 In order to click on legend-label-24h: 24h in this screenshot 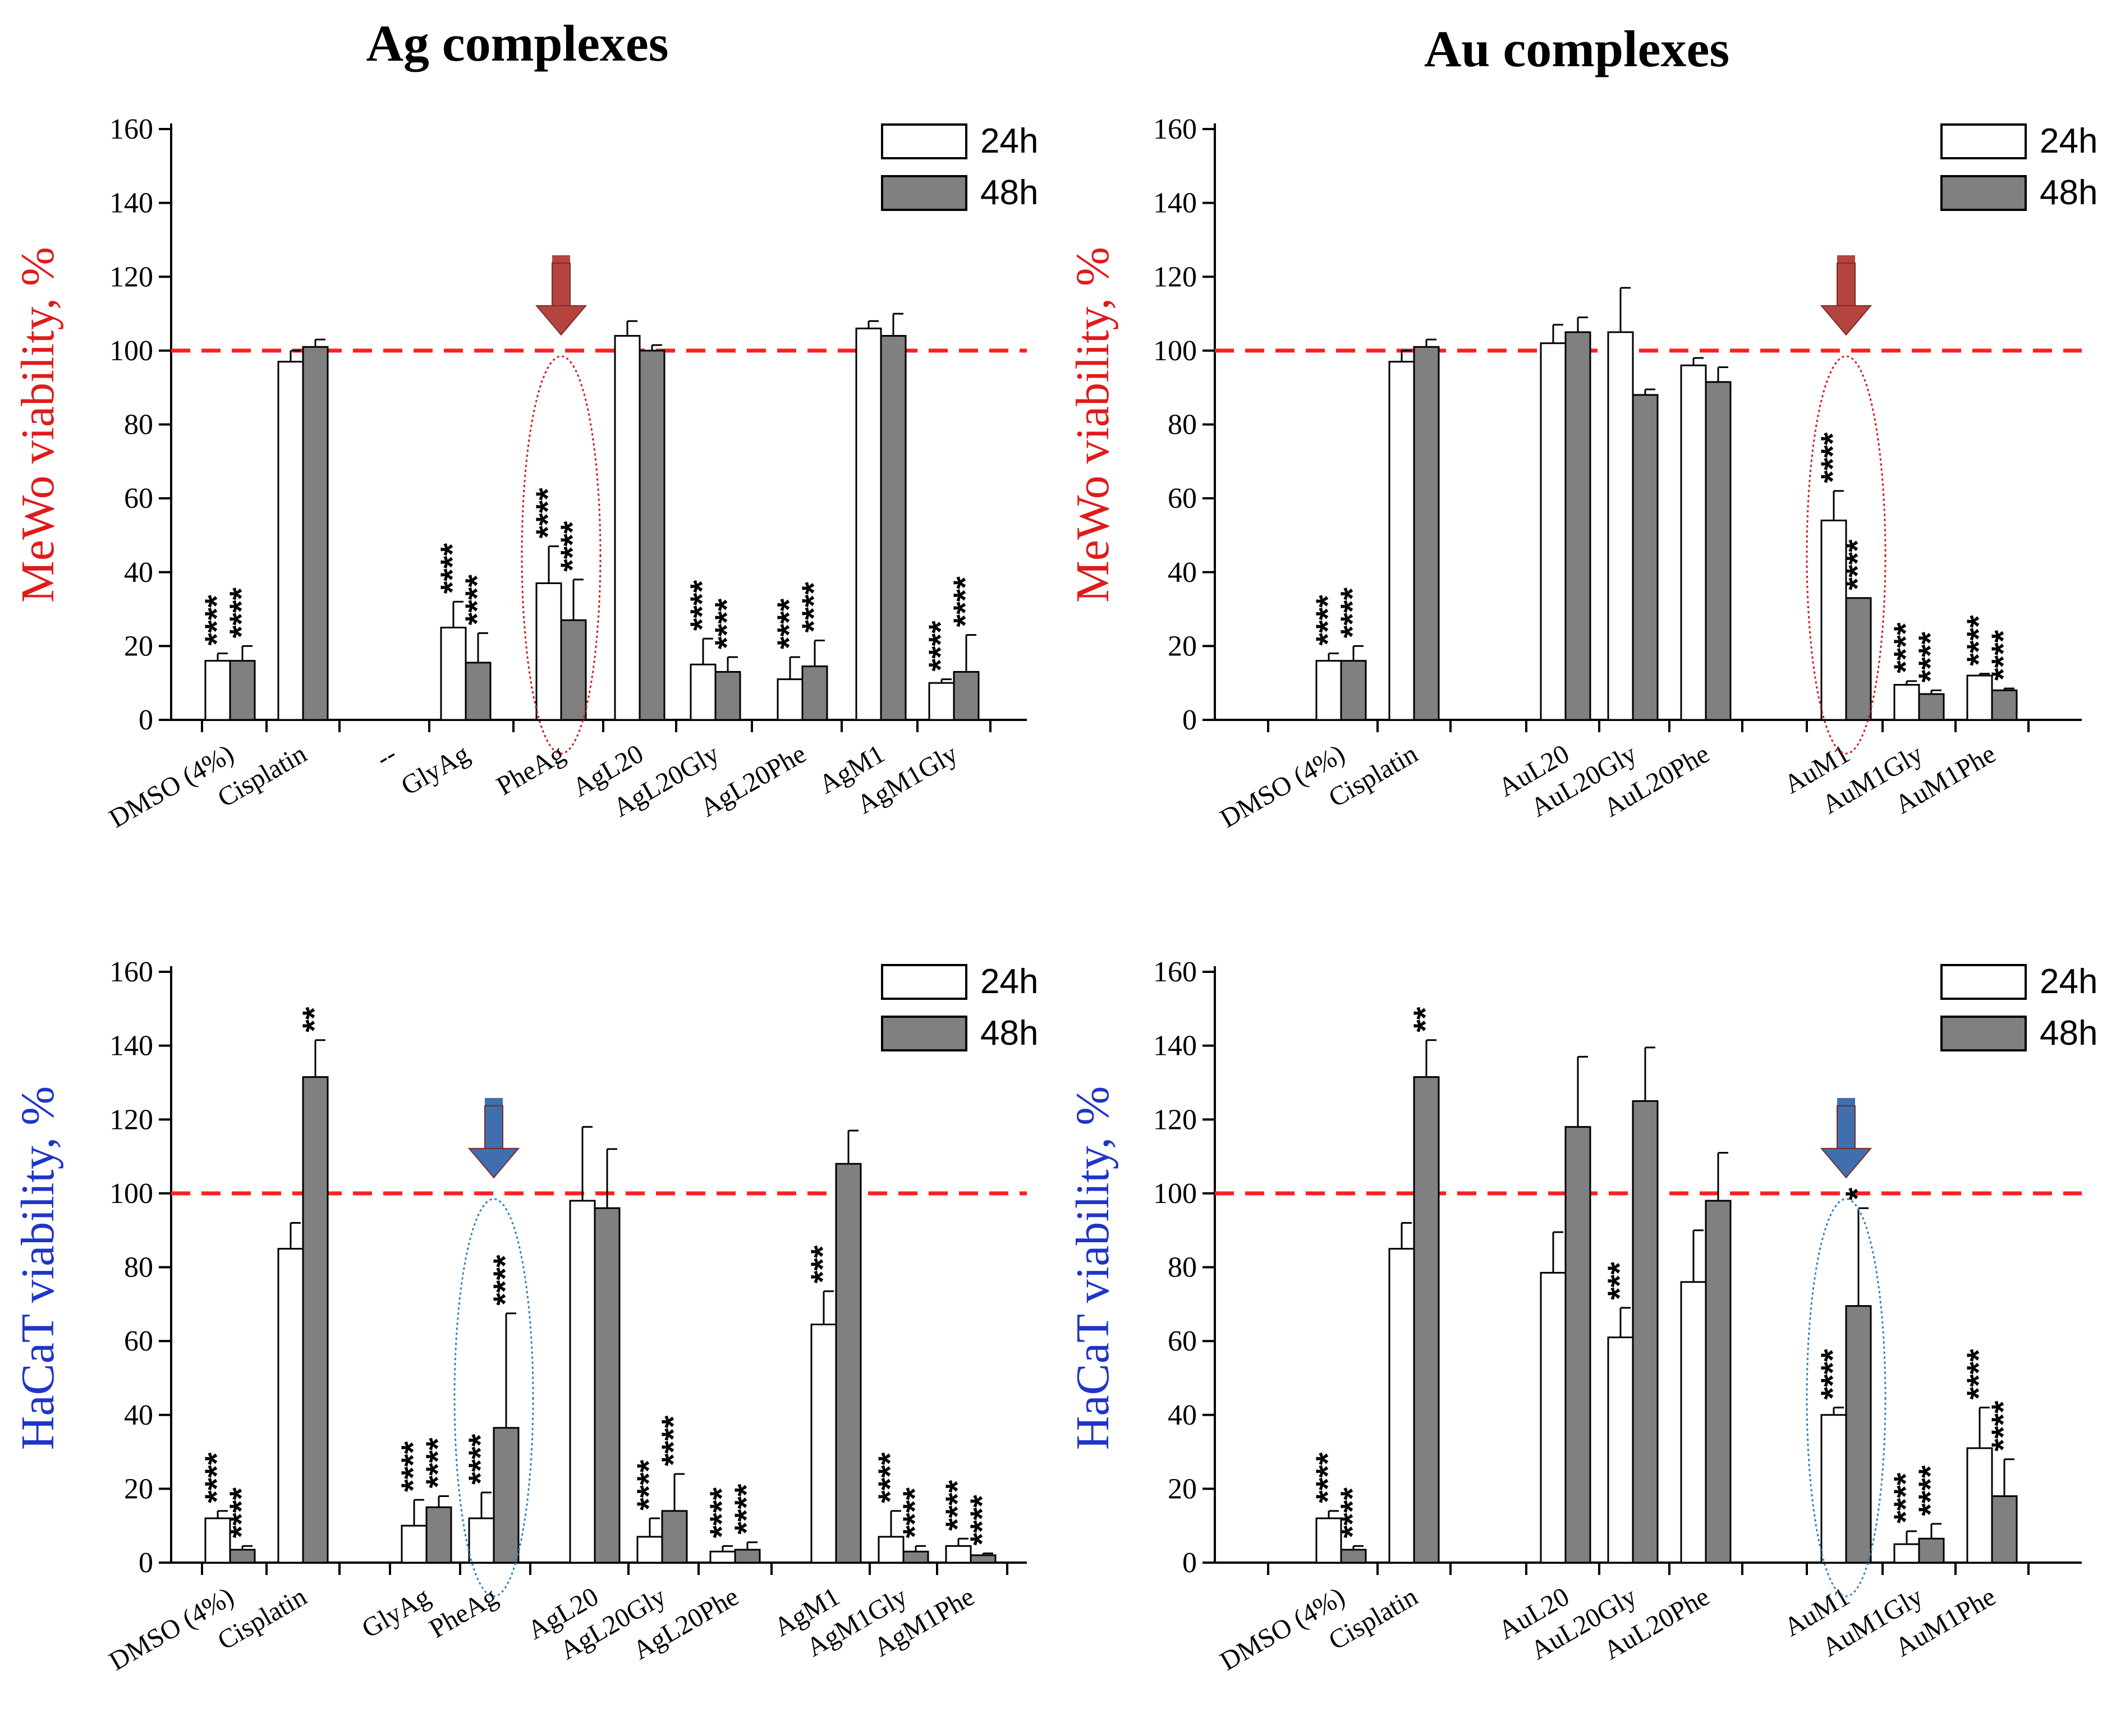, I will do `click(1009, 141)`.